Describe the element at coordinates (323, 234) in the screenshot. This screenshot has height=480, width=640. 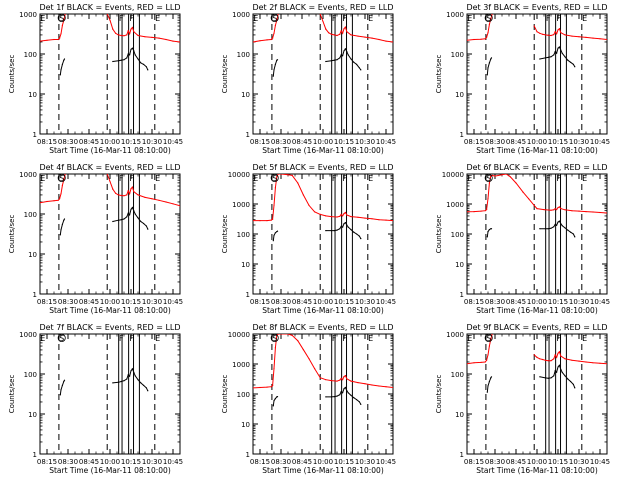
I see `plot-frame` at that location.